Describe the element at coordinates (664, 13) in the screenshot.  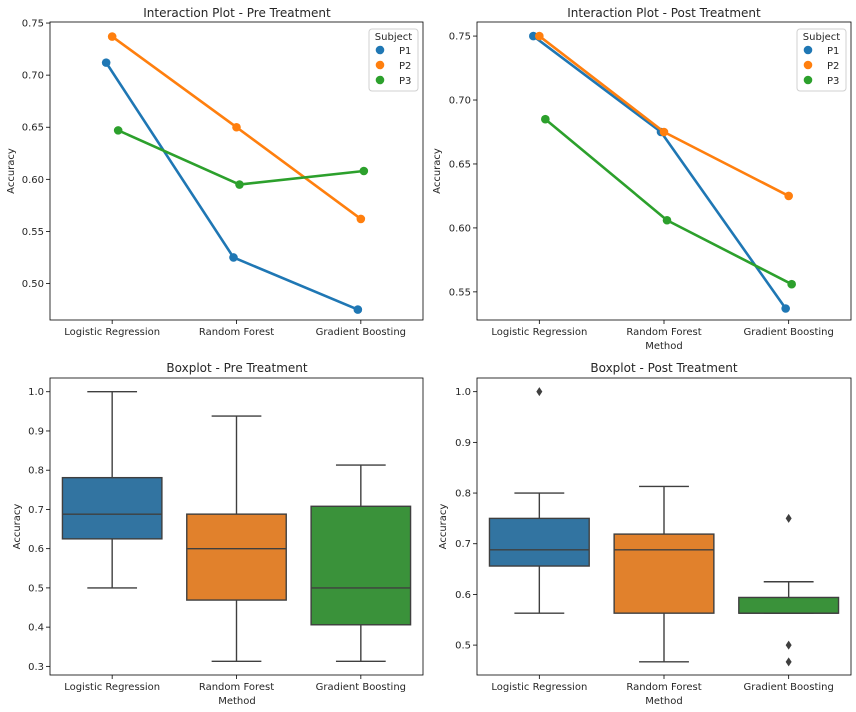
I see `chart-title: Interaction Plot - Post Treatment` at that location.